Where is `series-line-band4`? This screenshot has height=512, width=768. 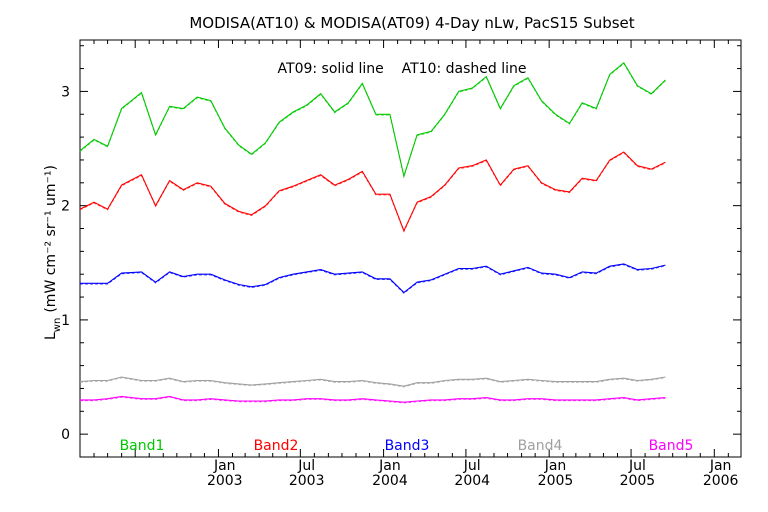
series-line-band4 is located at coordinates (372, 381).